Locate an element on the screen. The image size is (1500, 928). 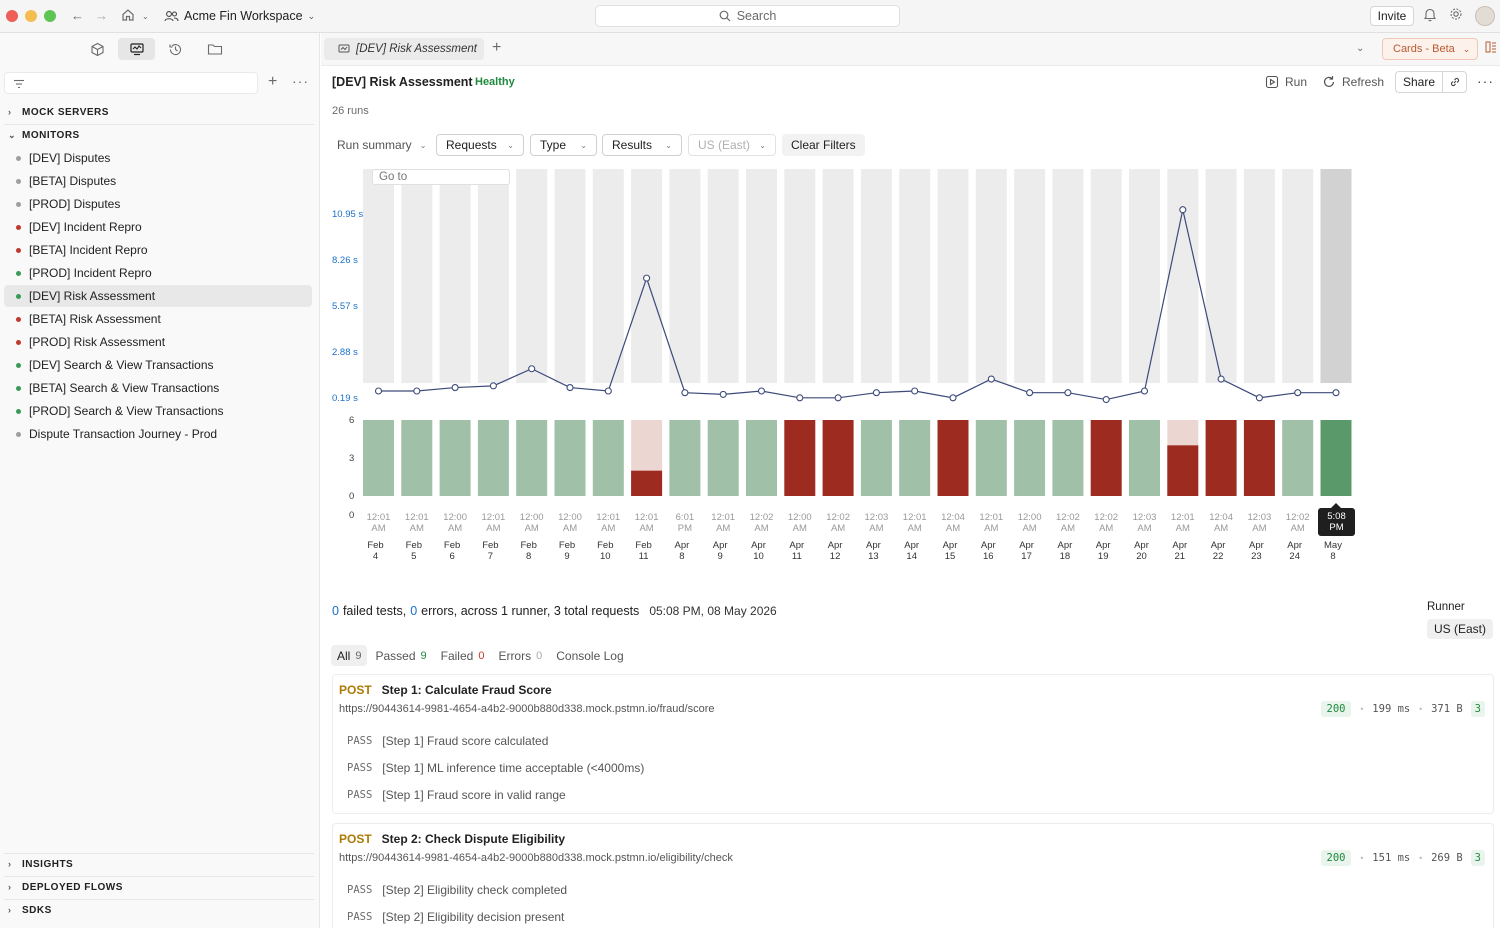
folder-icon is located at coordinates (215, 49).